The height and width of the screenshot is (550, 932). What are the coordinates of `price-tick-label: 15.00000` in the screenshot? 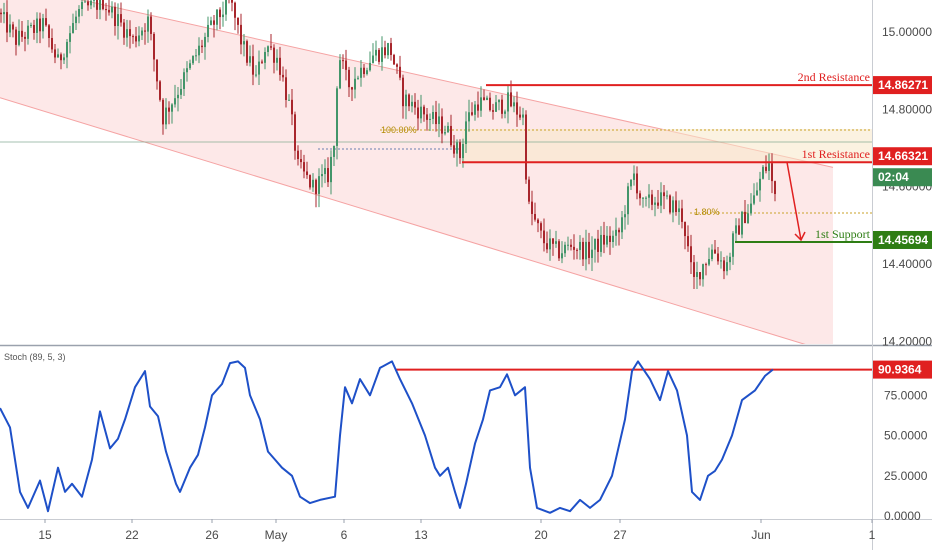 It's located at (907, 32).